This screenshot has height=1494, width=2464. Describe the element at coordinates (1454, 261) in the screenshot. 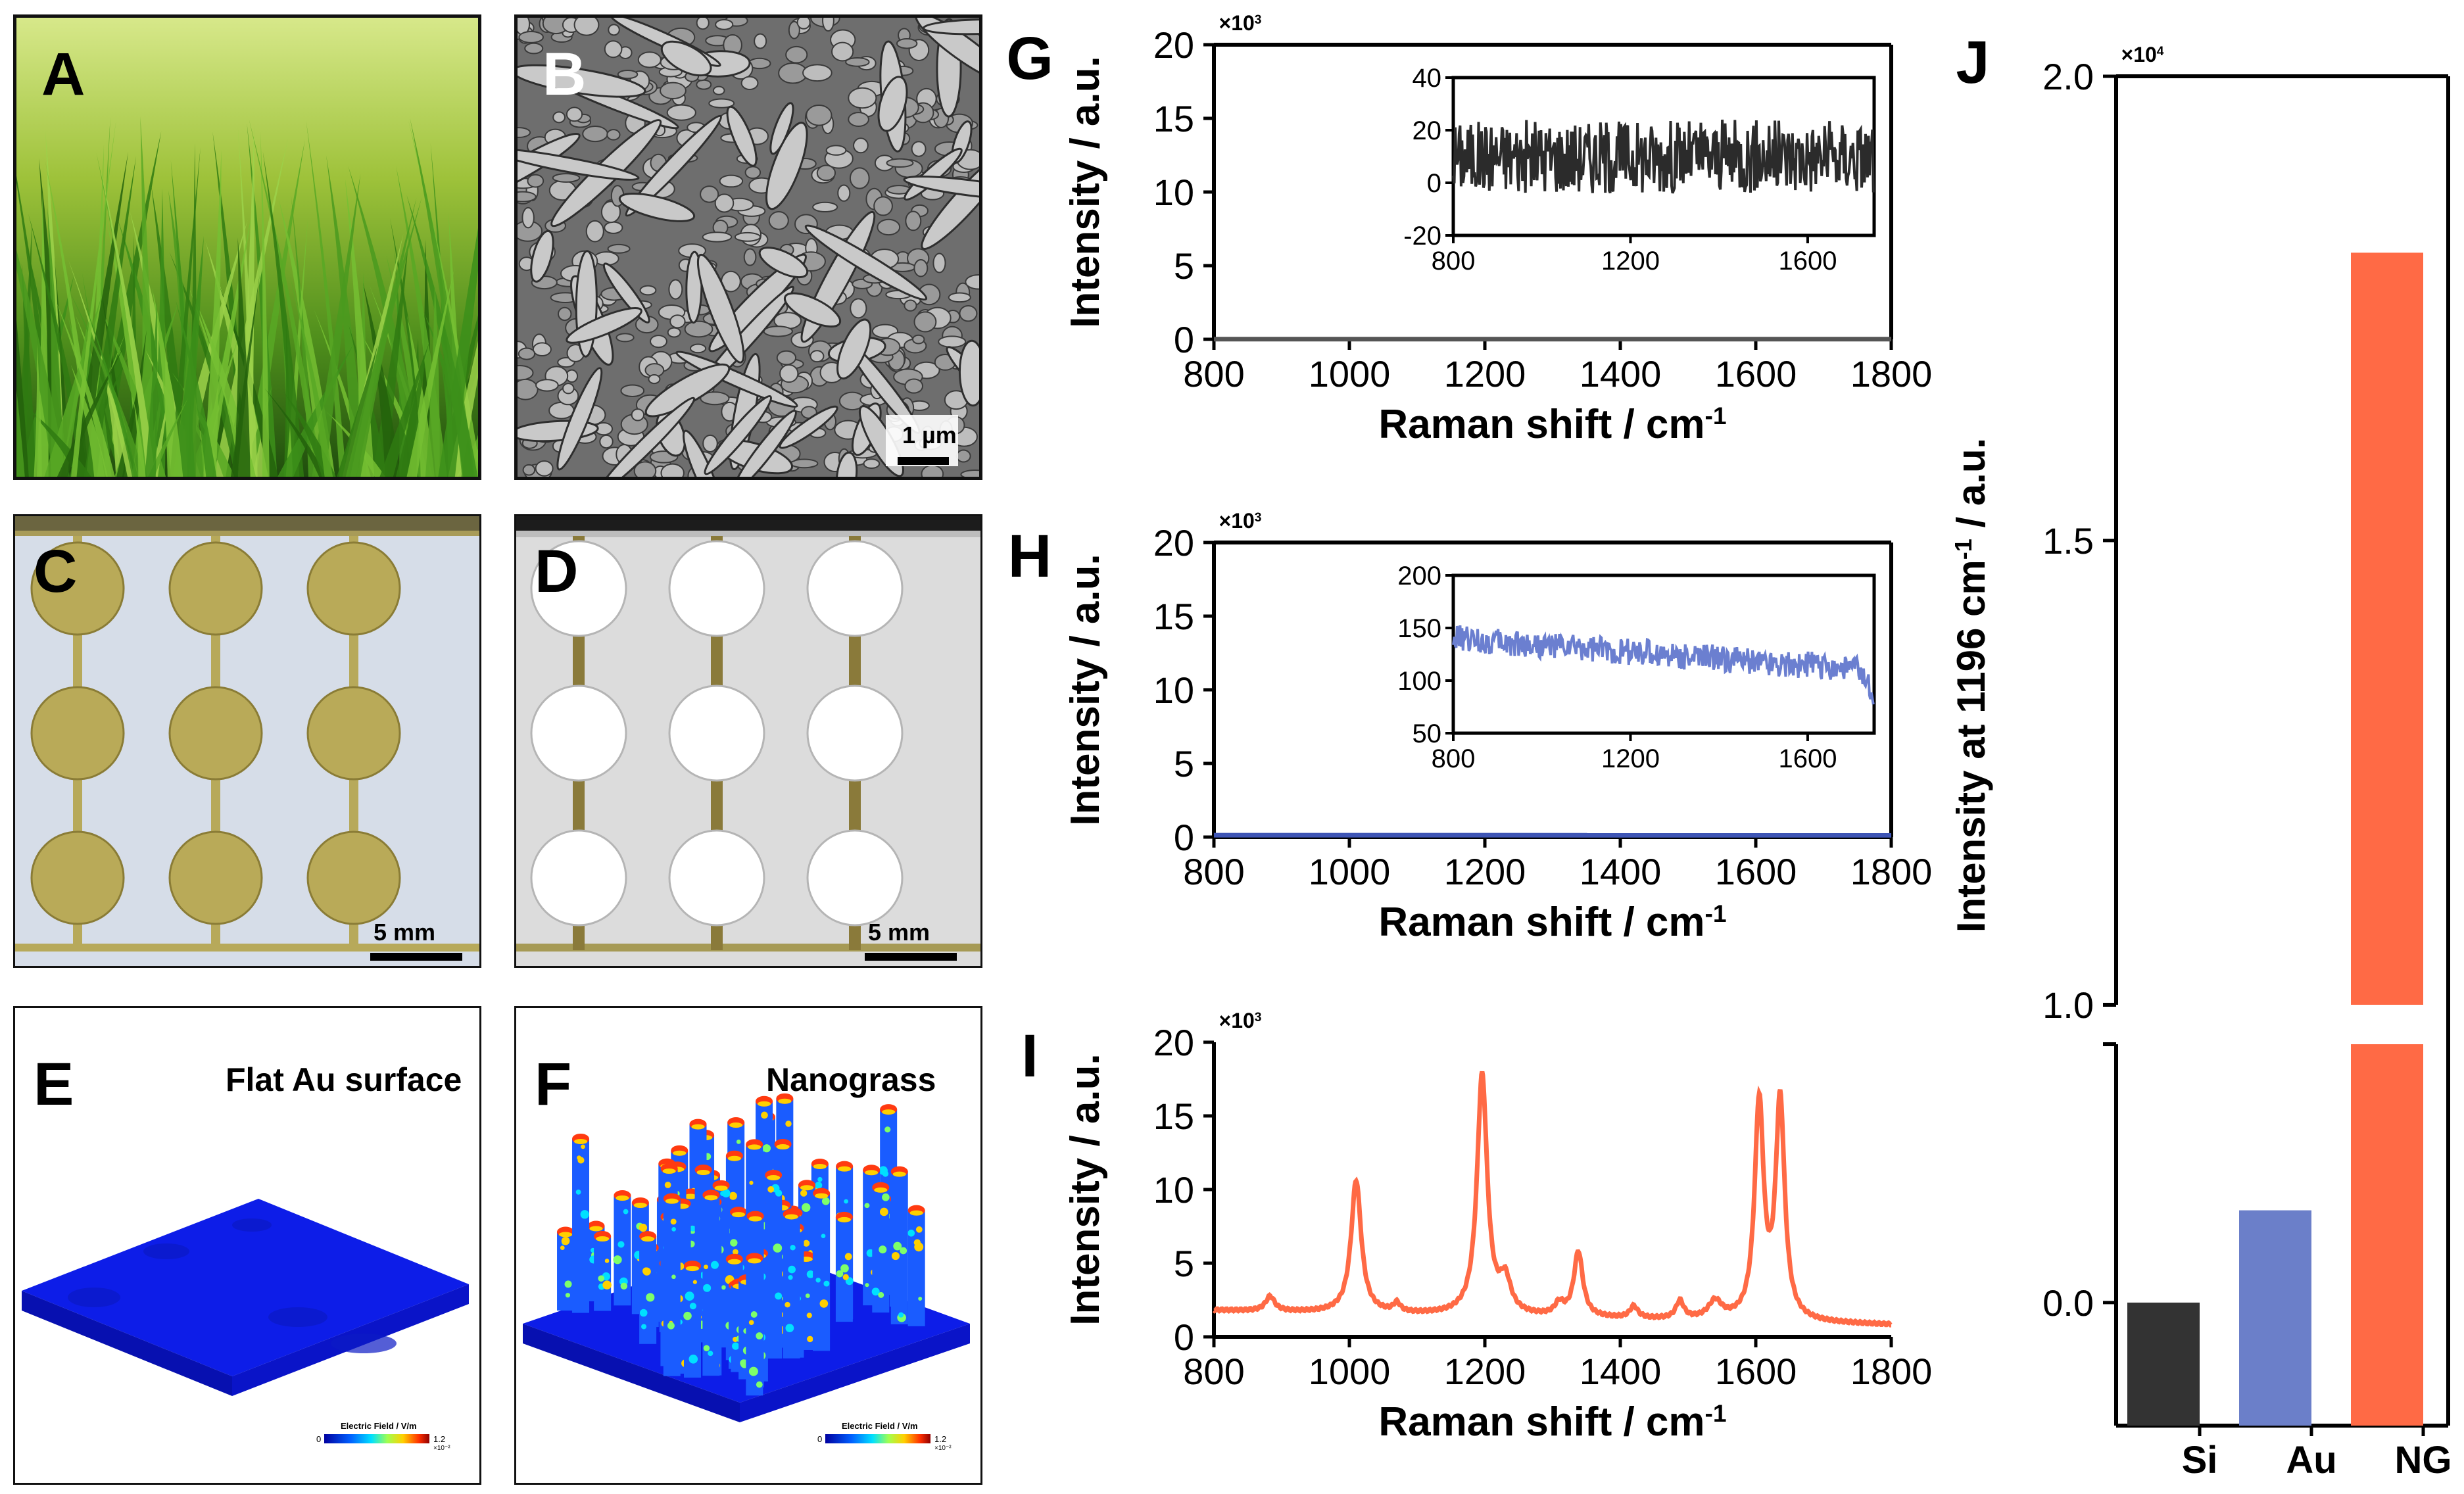

I see `inset-x-tick-label: 800` at that location.